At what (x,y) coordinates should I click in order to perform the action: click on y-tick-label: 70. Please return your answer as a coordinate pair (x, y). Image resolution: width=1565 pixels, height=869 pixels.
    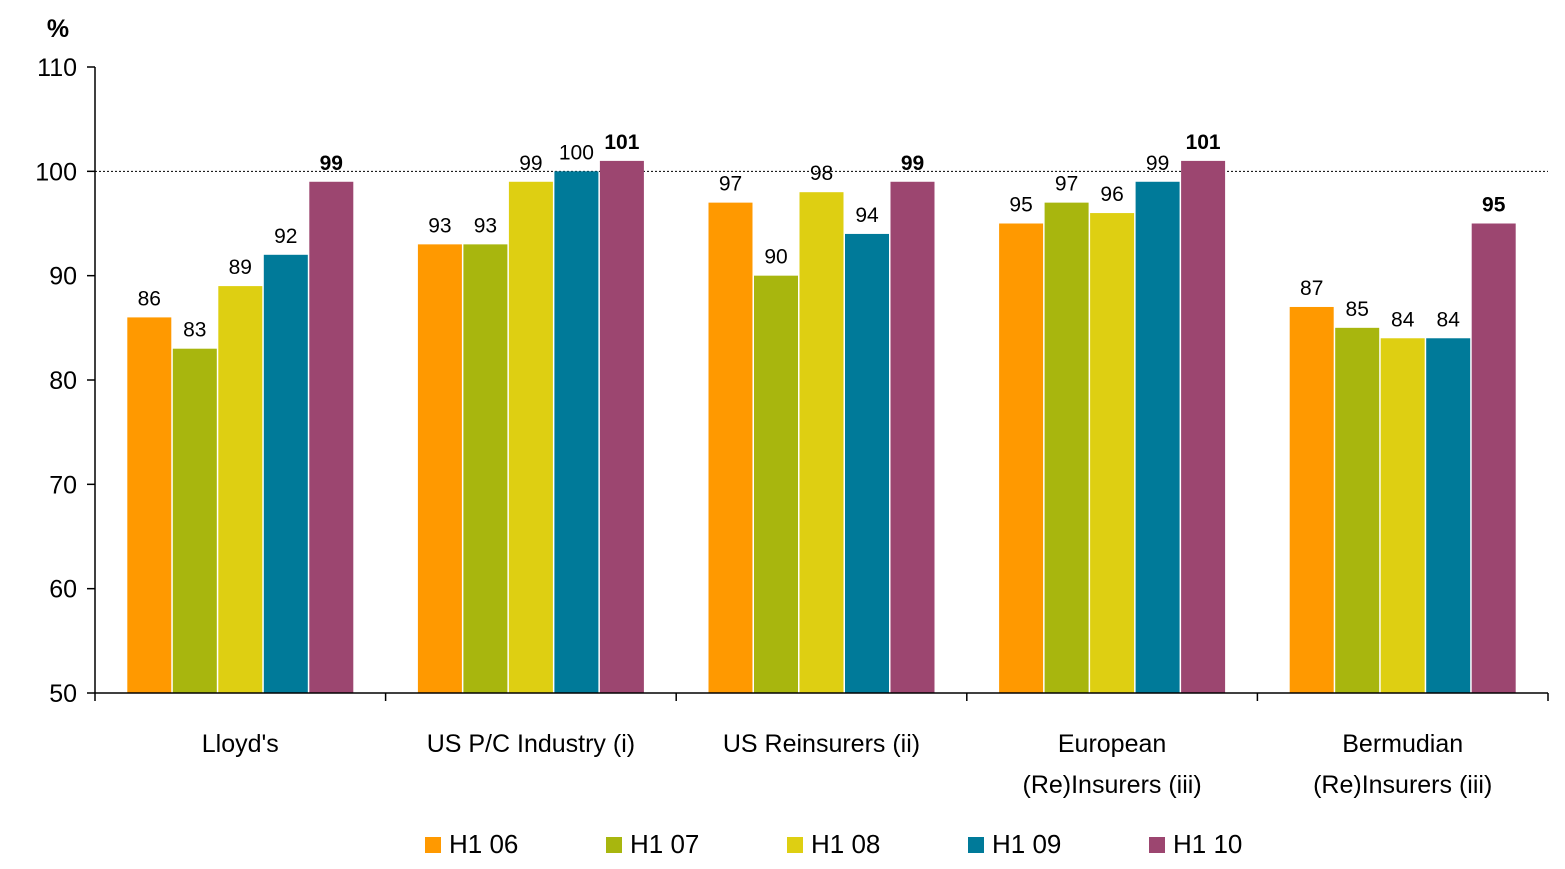
    Looking at the image, I should click on (63, 485).